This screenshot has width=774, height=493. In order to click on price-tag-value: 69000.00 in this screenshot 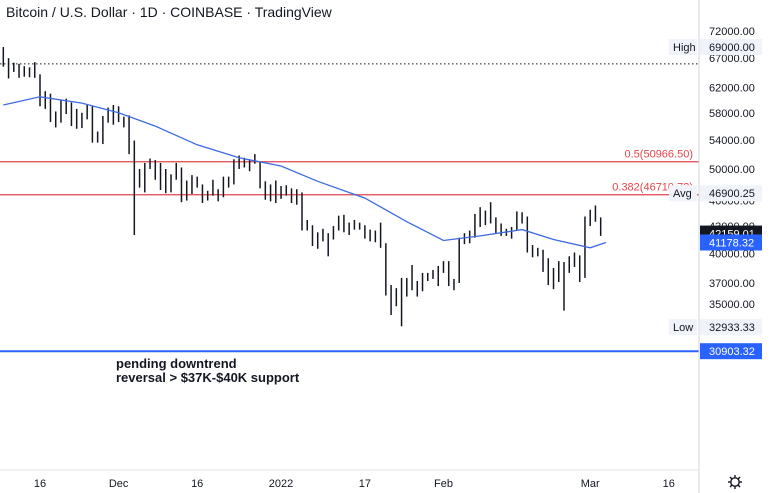, I will do `click(732, 48)`.